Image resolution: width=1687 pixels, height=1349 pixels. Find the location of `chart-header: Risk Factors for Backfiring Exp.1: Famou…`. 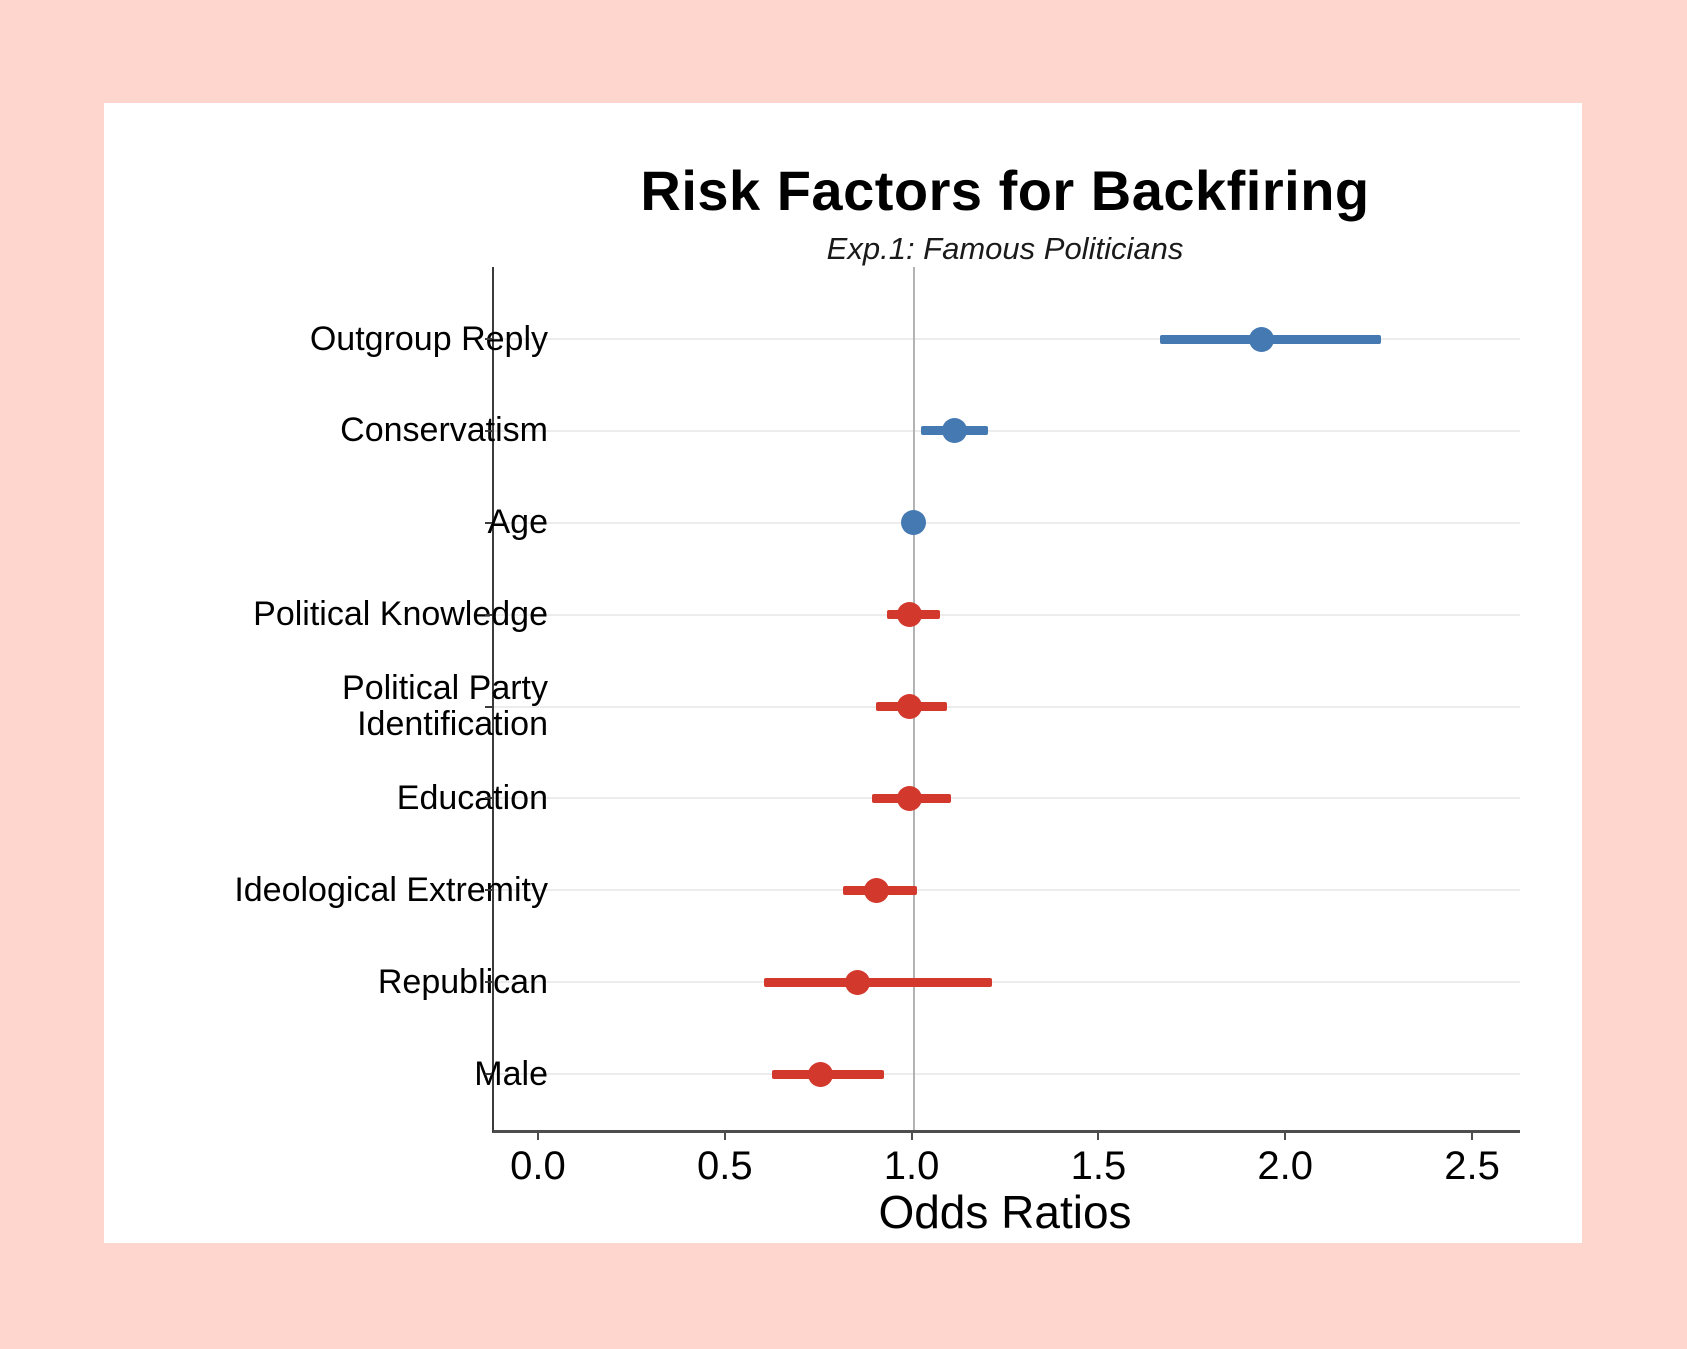

chart-header: Risk Factors for Backfiring Exp.1: Famou… is located at coordinates (1005, 212).